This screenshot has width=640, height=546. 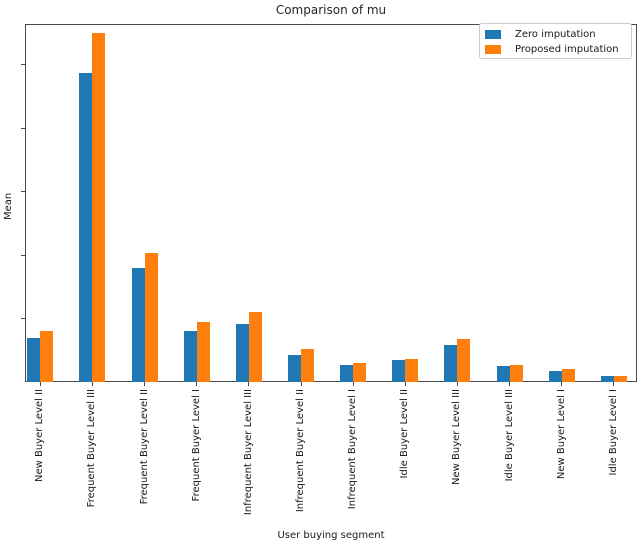 What do you see at coordinates (353, 449) in the screenshot?
I see `x-tick-label-6: Infrequent Buyer Level I` at bounding box center [353, 449].